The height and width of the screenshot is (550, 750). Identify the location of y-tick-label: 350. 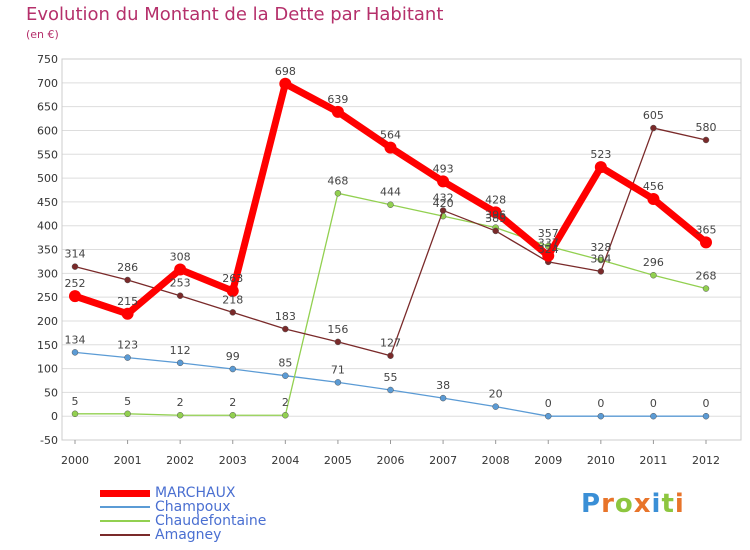
(47, 250).